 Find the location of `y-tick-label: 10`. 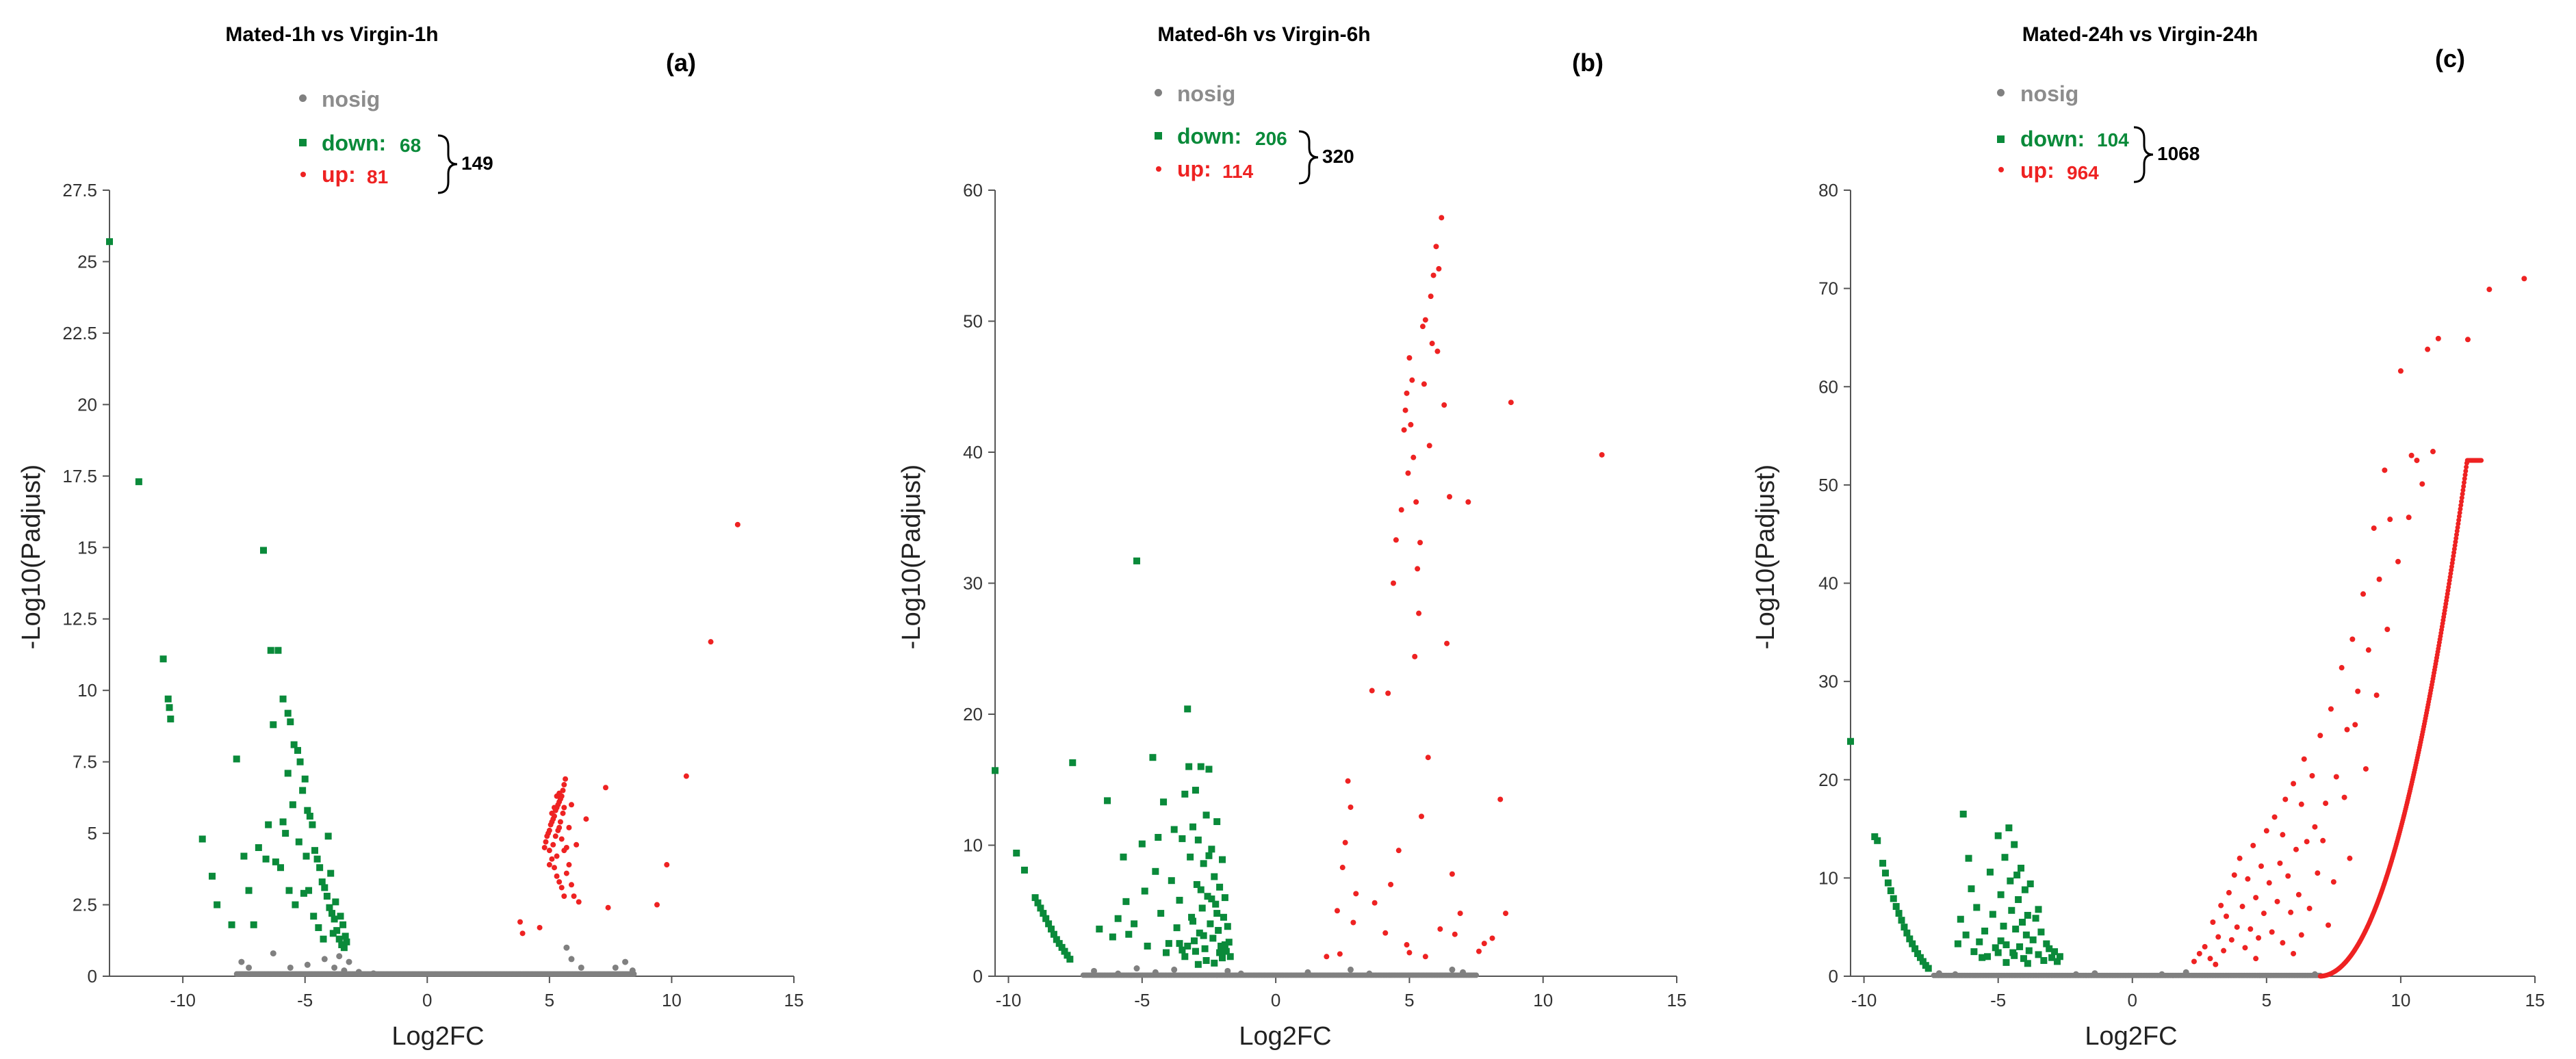

y-tick-label: 10 is located at coordinates (973, 846).